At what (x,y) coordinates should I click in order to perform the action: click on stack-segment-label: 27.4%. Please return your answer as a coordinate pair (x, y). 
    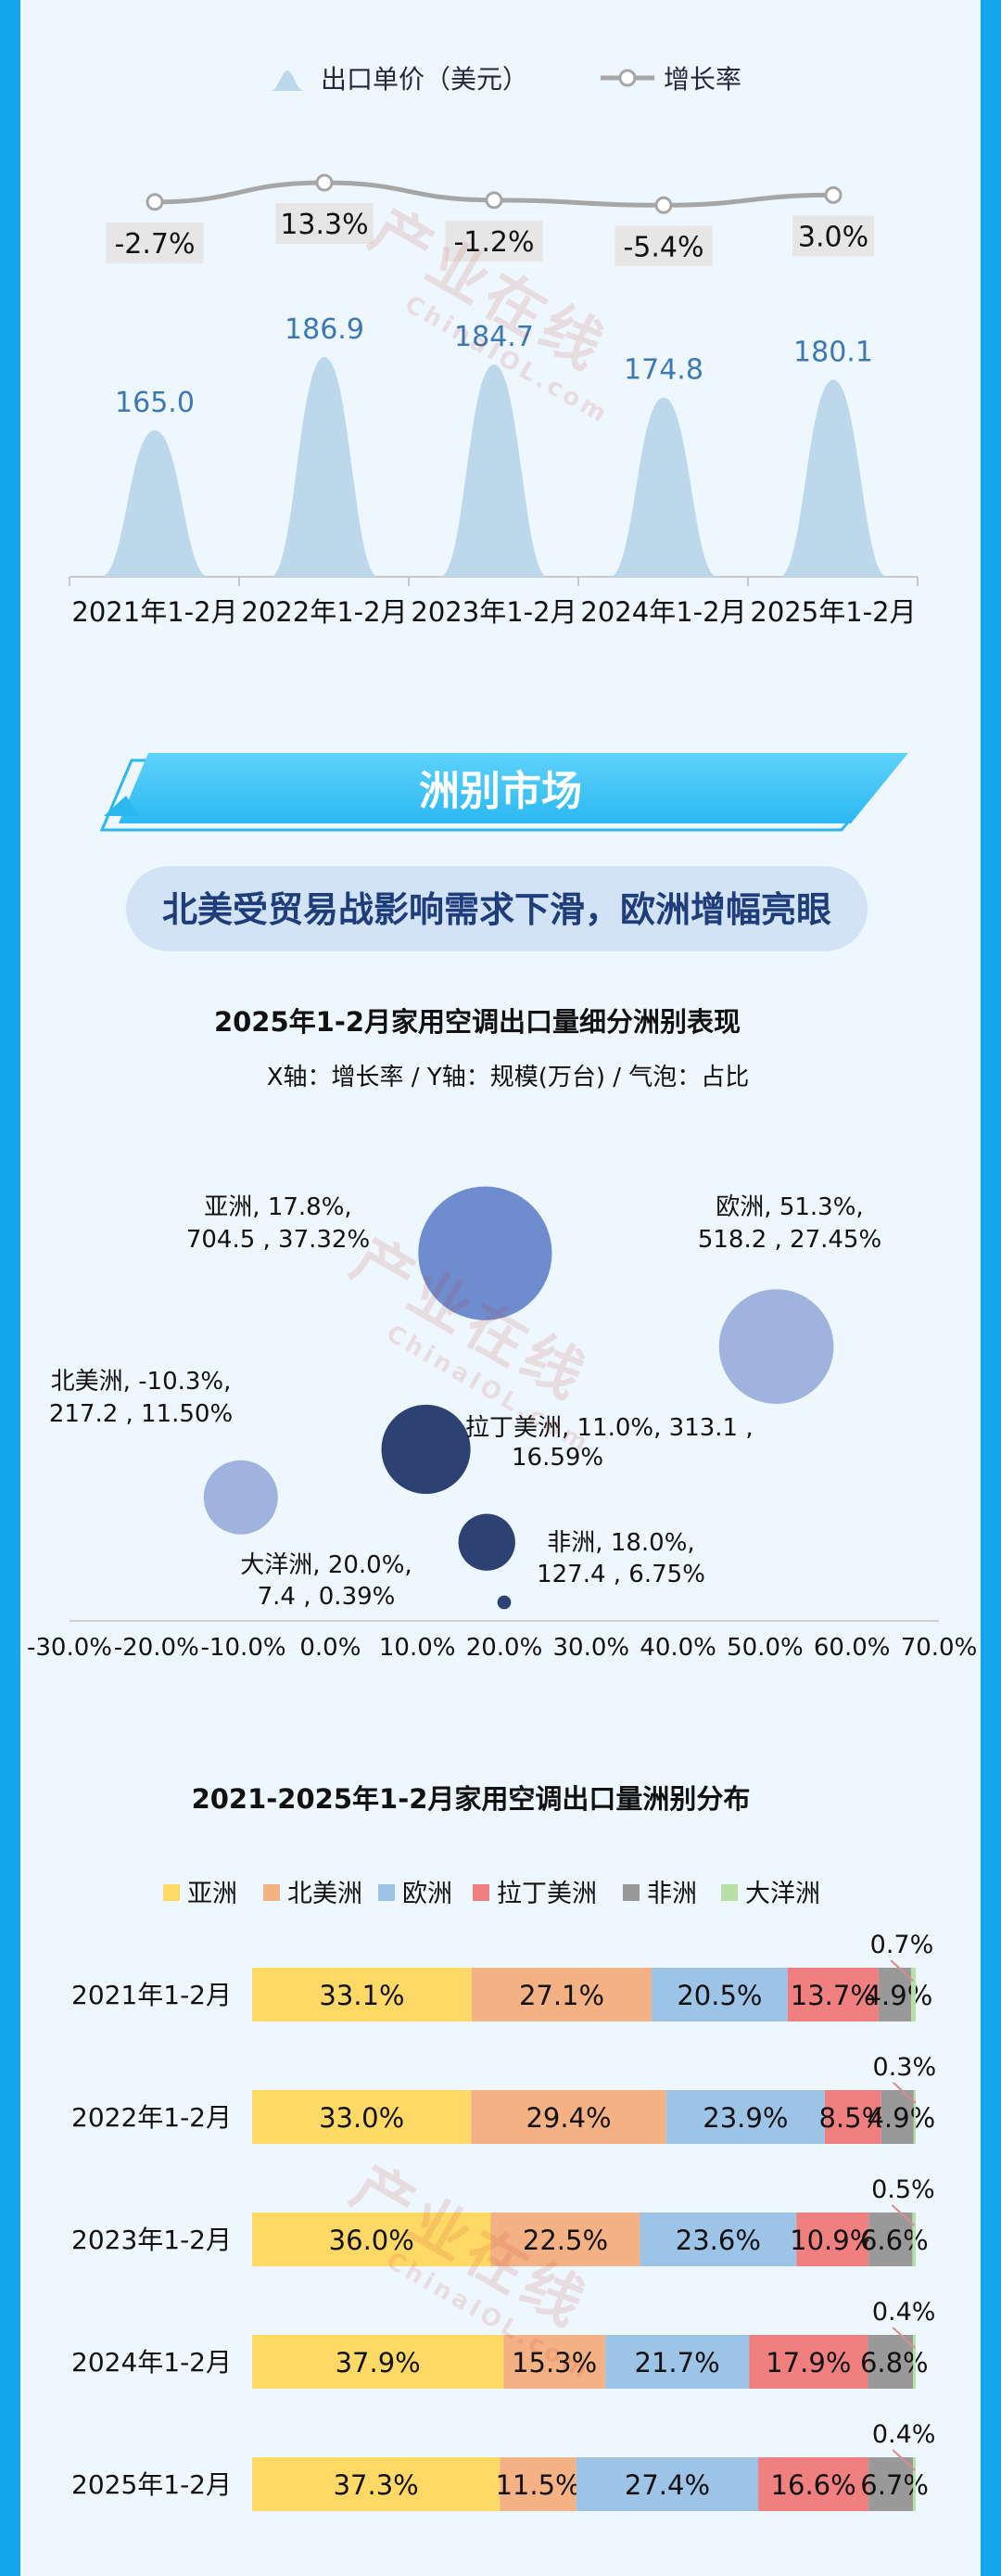
    Looking at the image, I should click on (667, 2485).